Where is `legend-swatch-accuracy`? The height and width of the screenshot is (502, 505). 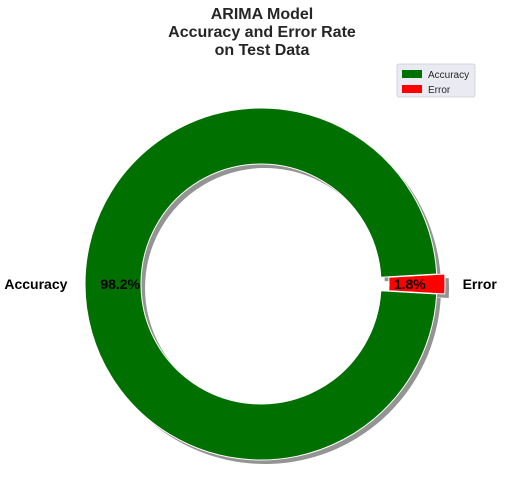
legend-swatch-accuracy is located at coordinates (412, 74).